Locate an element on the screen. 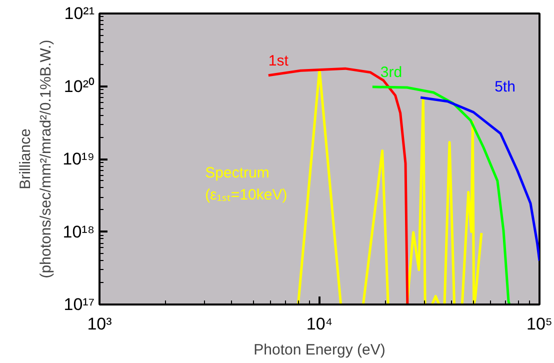 The height and width of the screenshot is (363, 554). series-label: 3rd is located at coordinates (391, 72).